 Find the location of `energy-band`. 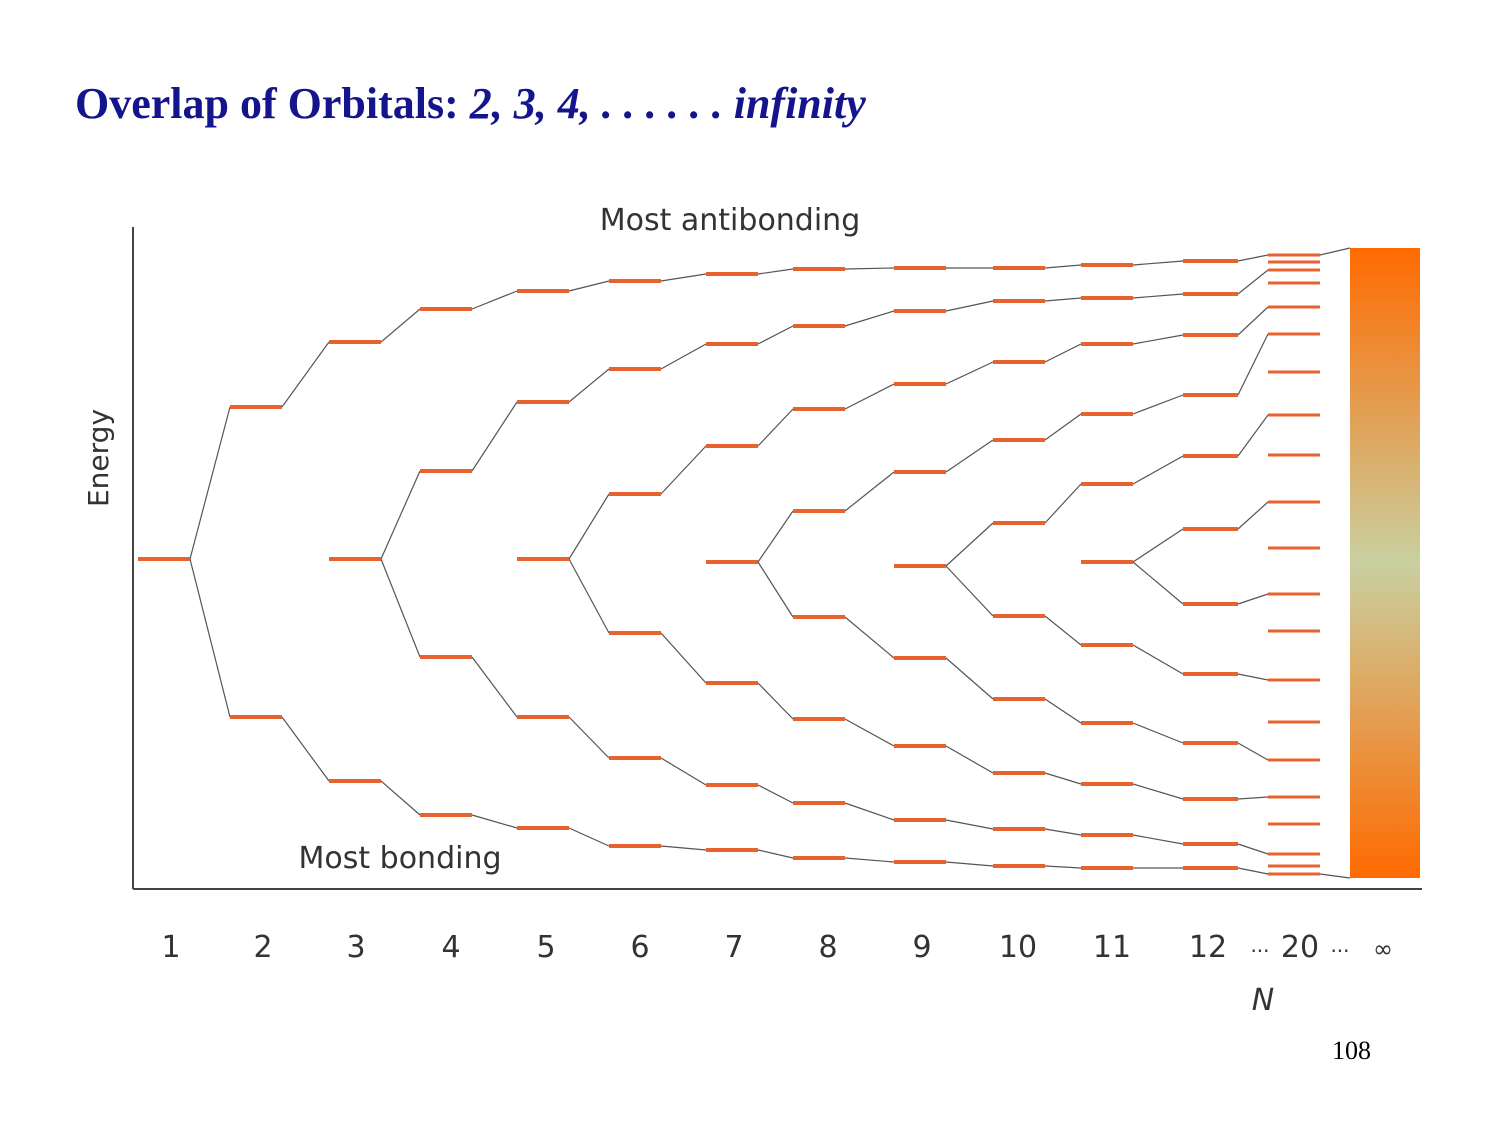

energy-band is located at coordinates (1385, 563).